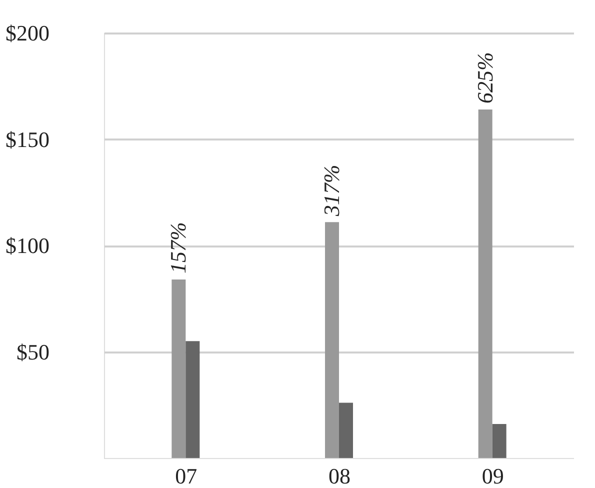 This screenshot has width=595, height=488. I want to click on annotation: 317%, so click(331, 191).